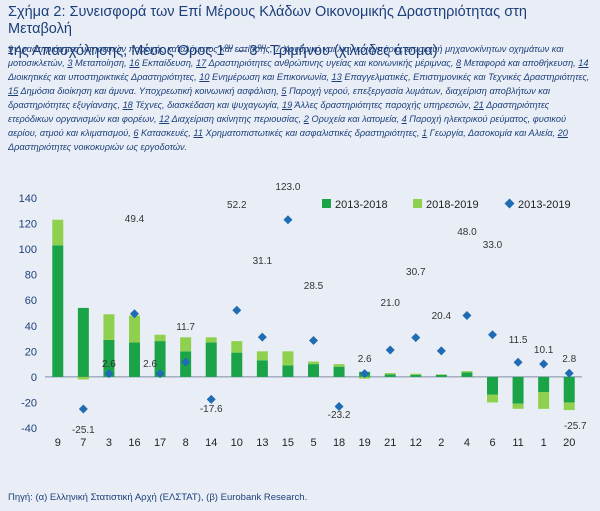 This screenshot has height=511, width=600. Describe the element at coordinates (288, 443) in the screenshot. I see `x-tick-label: 15` at that location.